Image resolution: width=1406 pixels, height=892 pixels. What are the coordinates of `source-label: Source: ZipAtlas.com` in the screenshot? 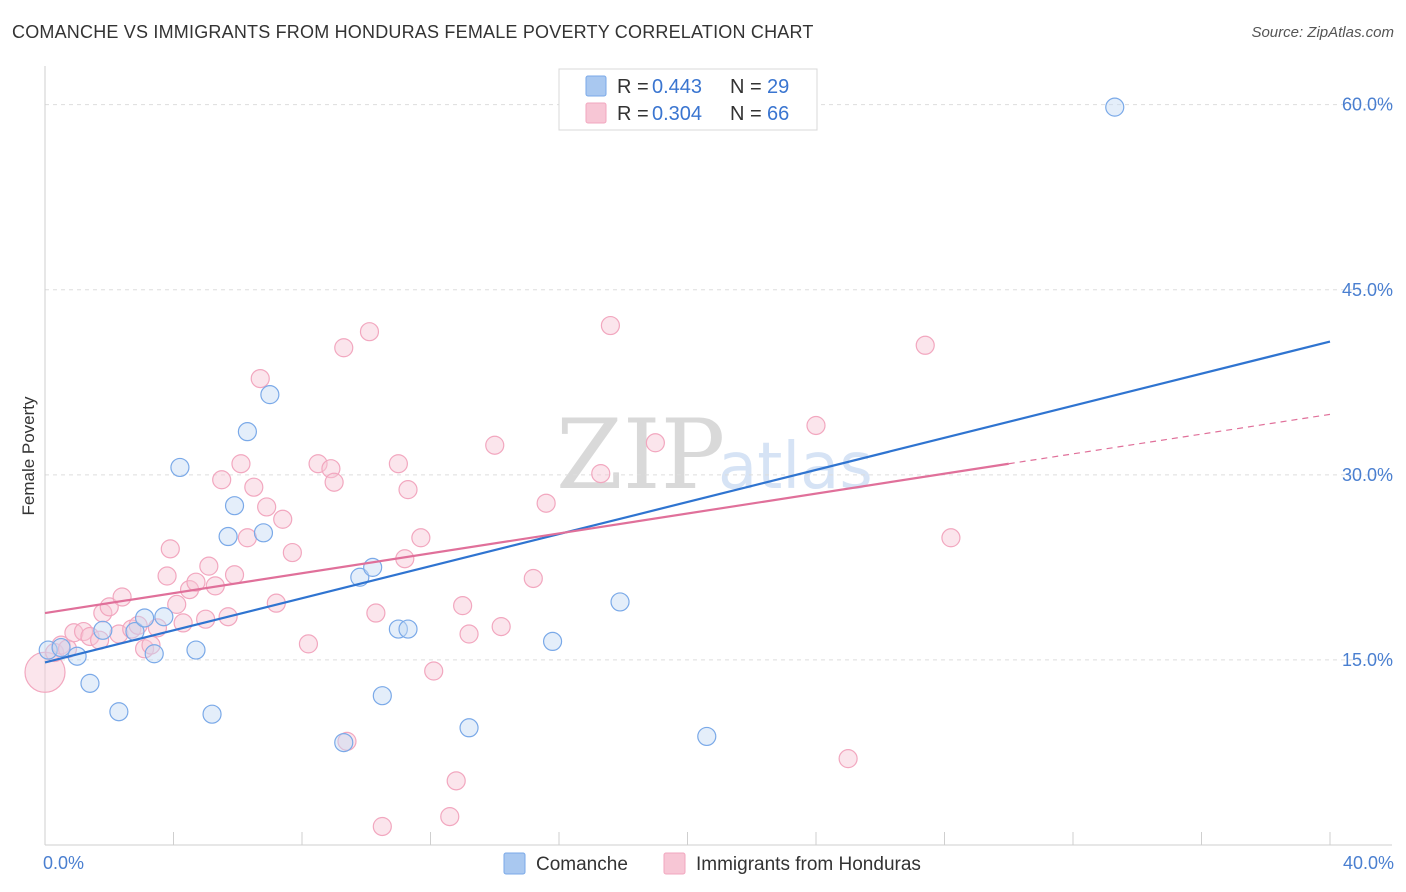 It's located at (1322, 32).